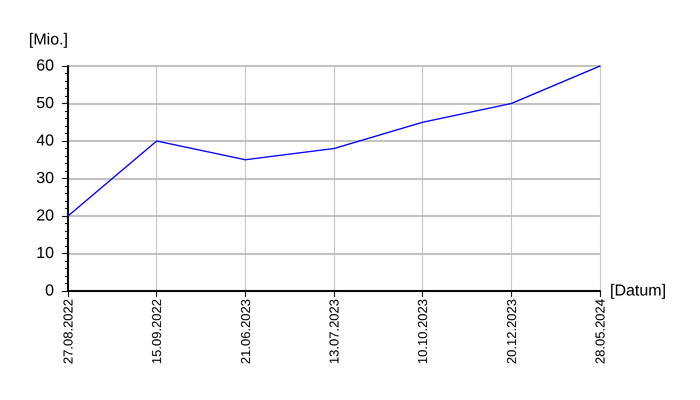 This screenshot has height=400, width=700. Describe the element at coordinates (45, 253) in the screenshot. I see `y-tick-label: 10` at that location.